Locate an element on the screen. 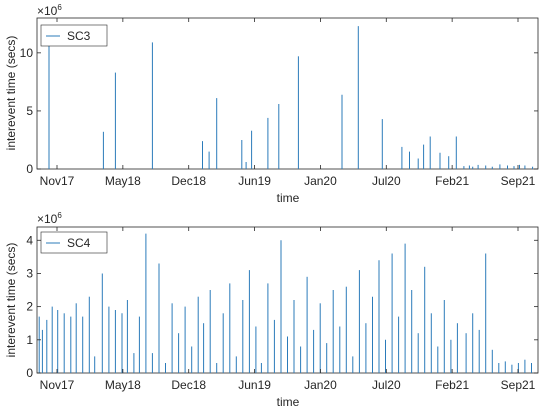  y-tick-label: 3 is located at coordinates (29, 273).